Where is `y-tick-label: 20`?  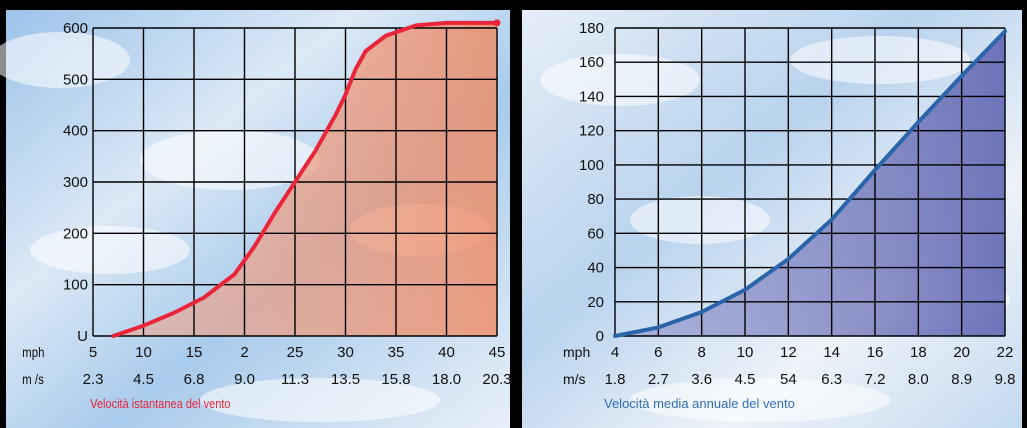 y-tick-label: 20 is located at coordinates (595, 302).